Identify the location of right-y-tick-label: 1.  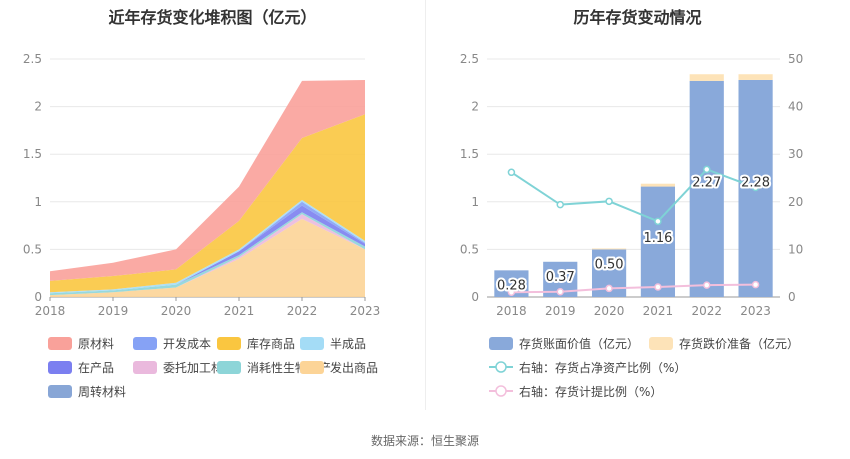
(475, 202).